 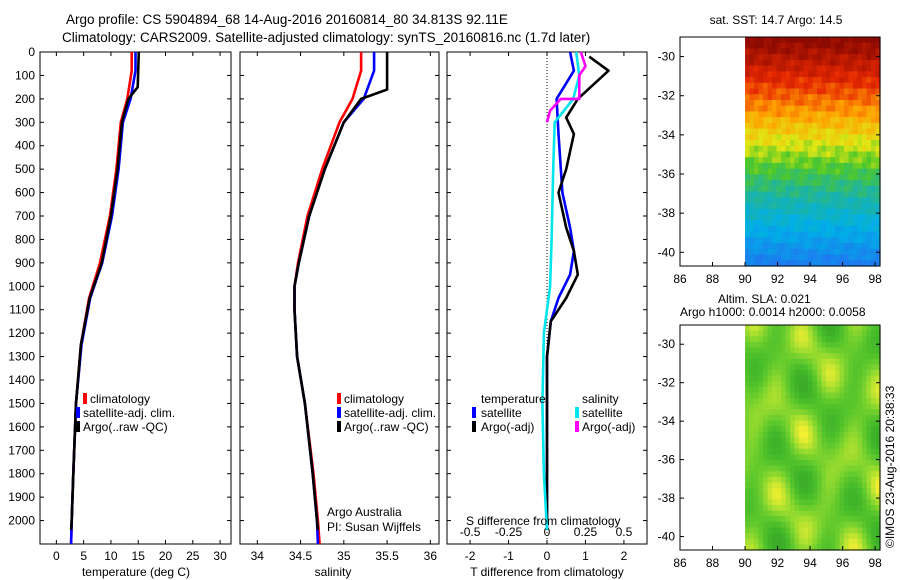 I want to click on map-x-tick-label: 96, so click(x=843, y=279).